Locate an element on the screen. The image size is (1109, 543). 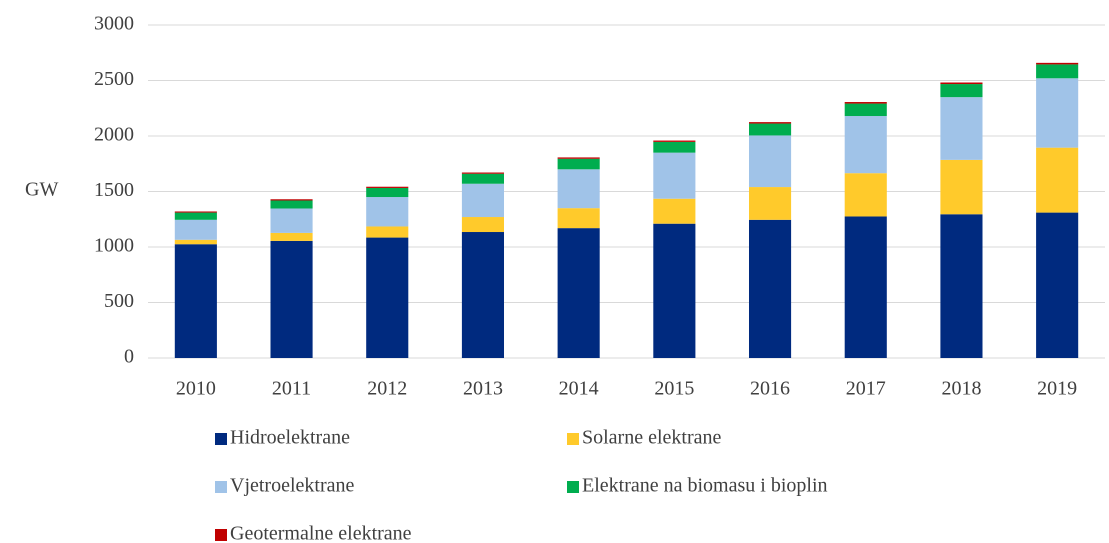
x-tick-label: 2011 is located at coordinates (291, 389).